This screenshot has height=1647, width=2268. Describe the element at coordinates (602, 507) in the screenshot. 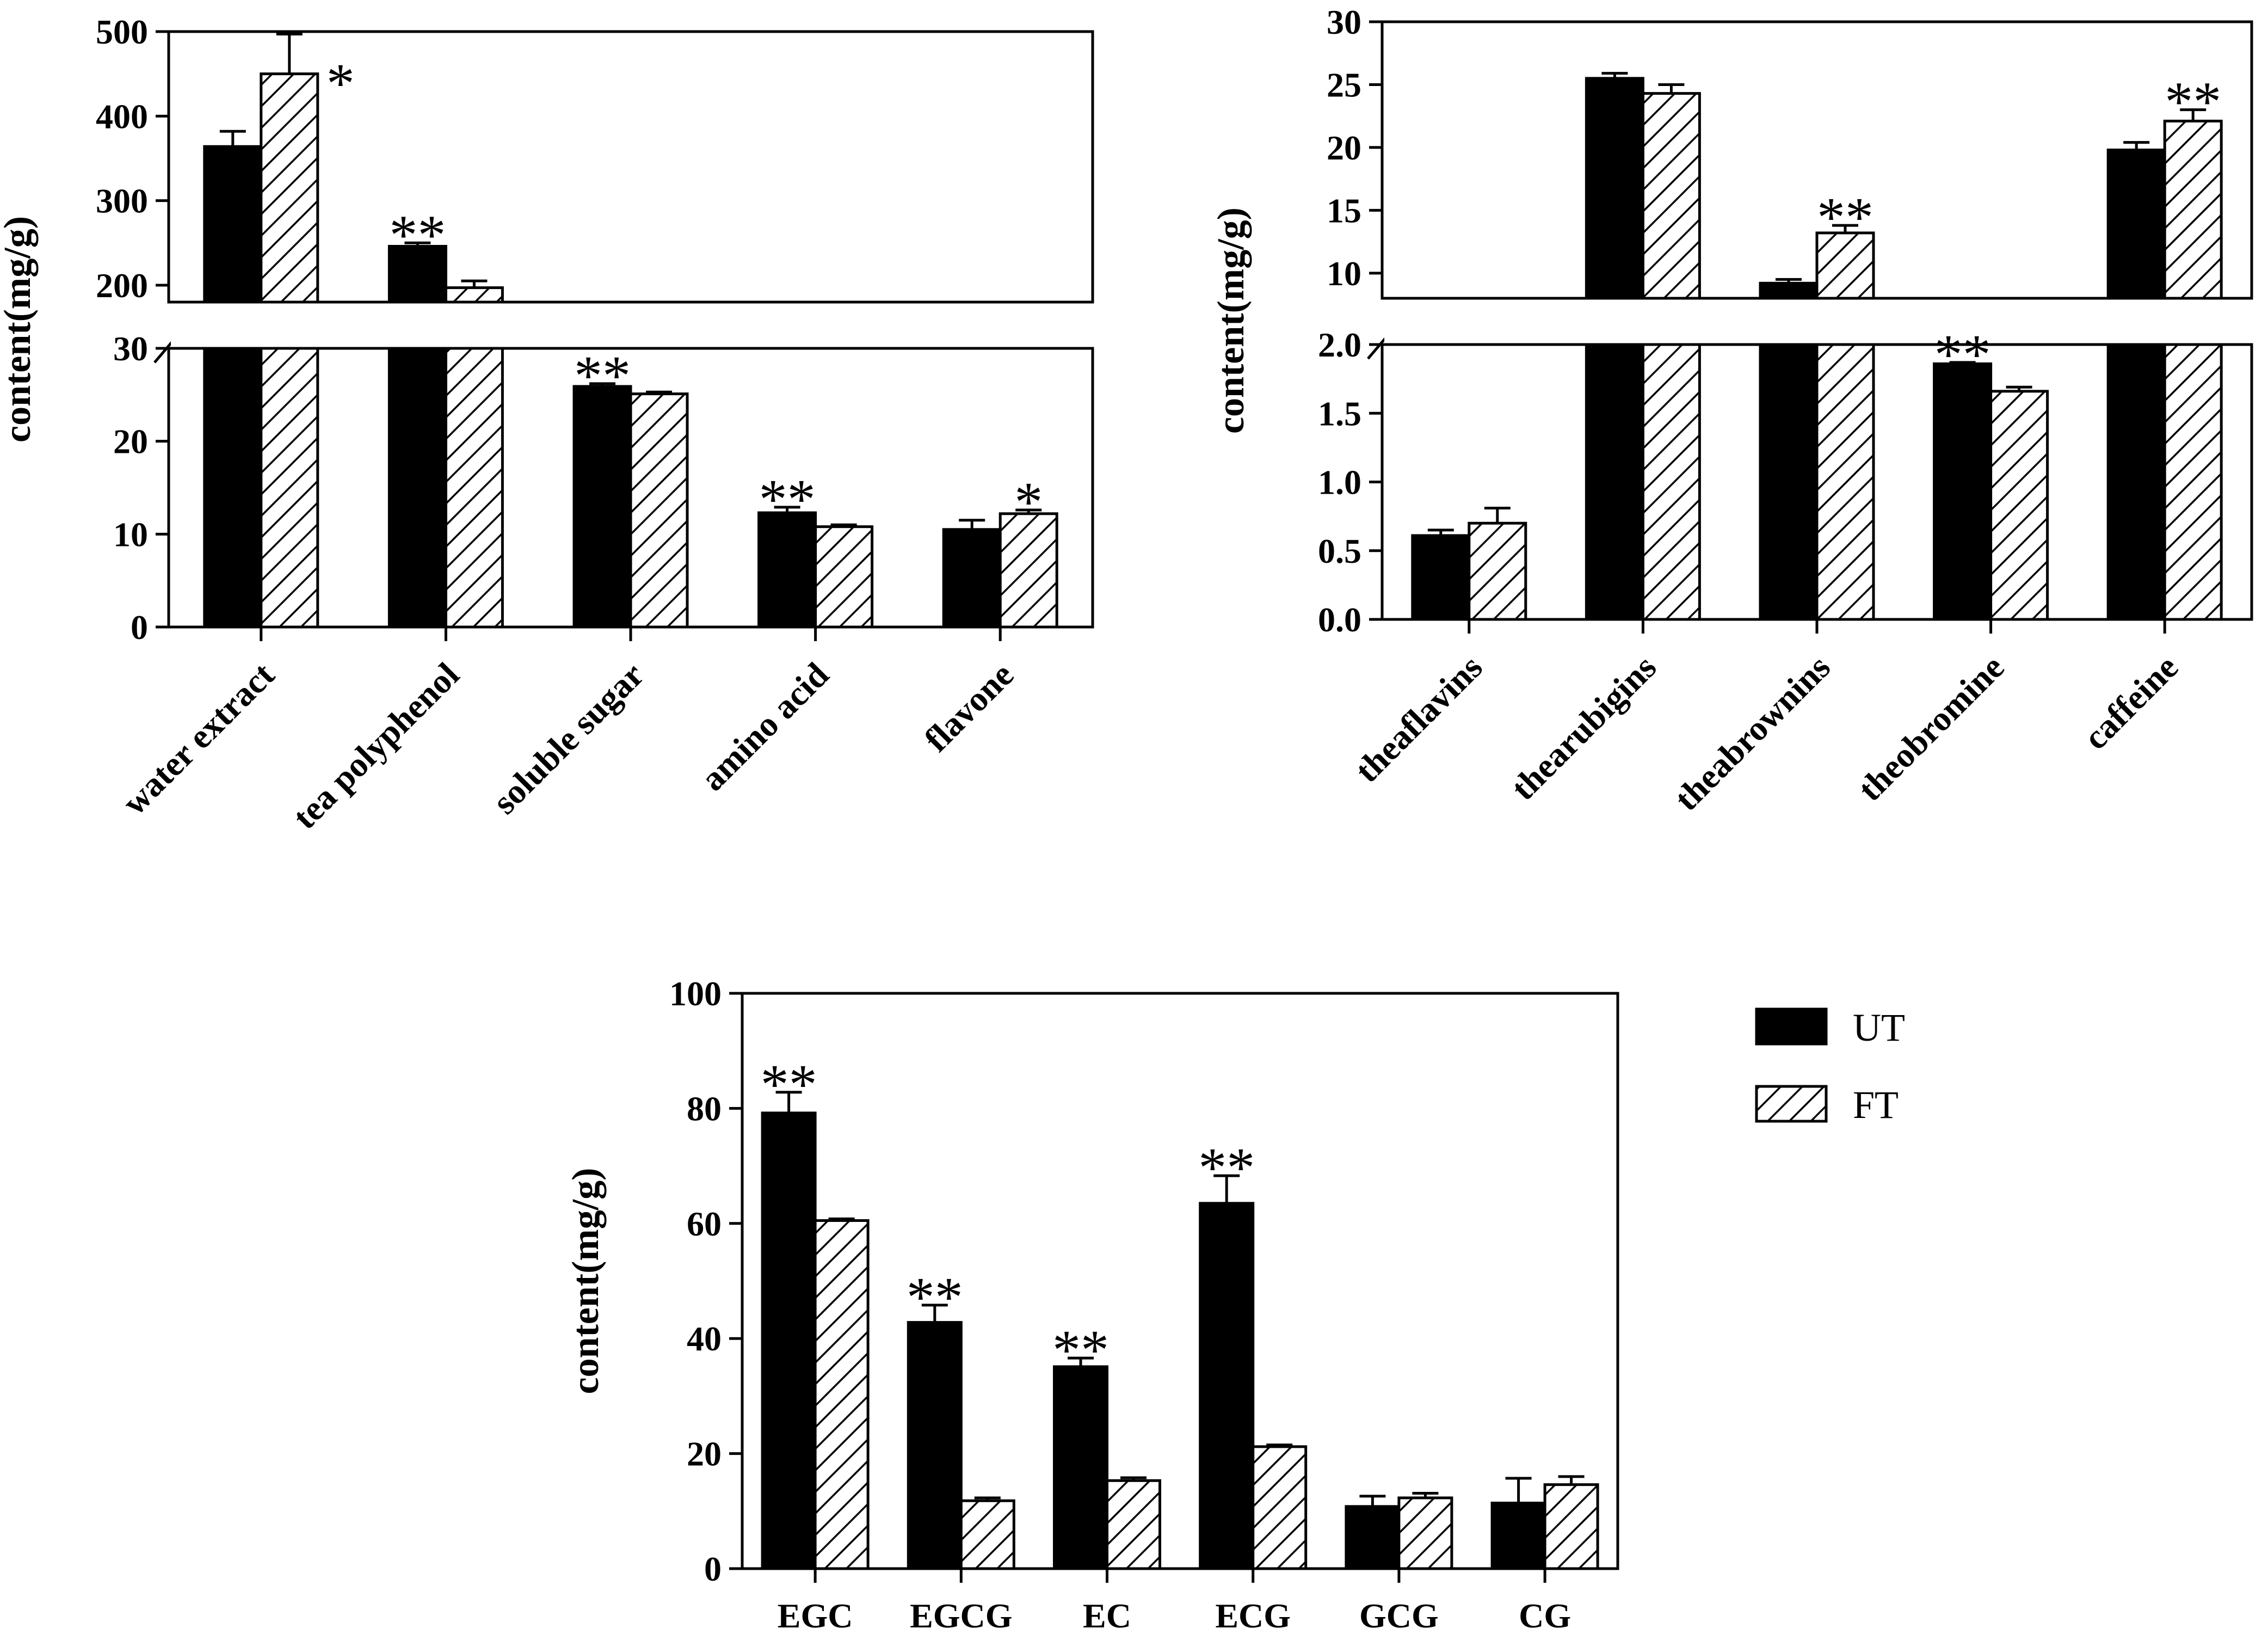

I see `bar-ut-soluble-sugar` at that location.